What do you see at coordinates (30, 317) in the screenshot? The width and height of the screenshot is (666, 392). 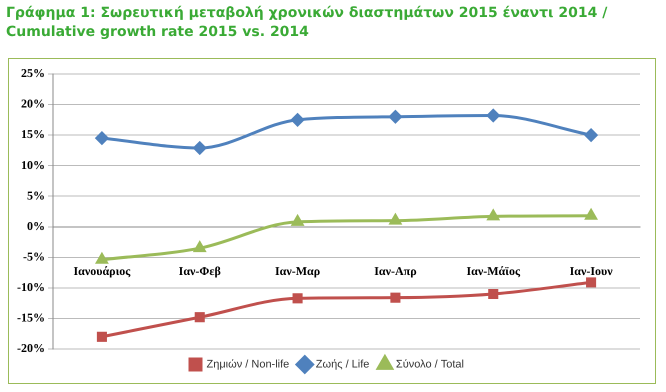 I see `y-tick-label: -15%` at bounding box center [30, 317].